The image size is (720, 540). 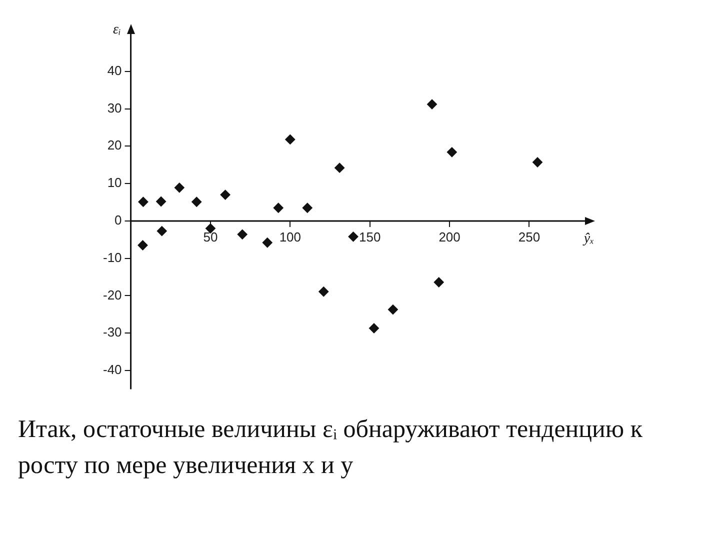 I want to click on x-tick-label: 200, so click(x=449, y=236).